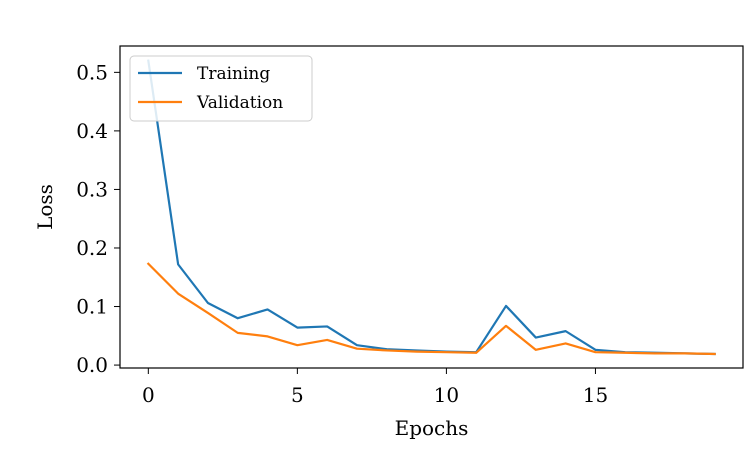  I want to click on x-tick-label: 10, so click(446, 395).